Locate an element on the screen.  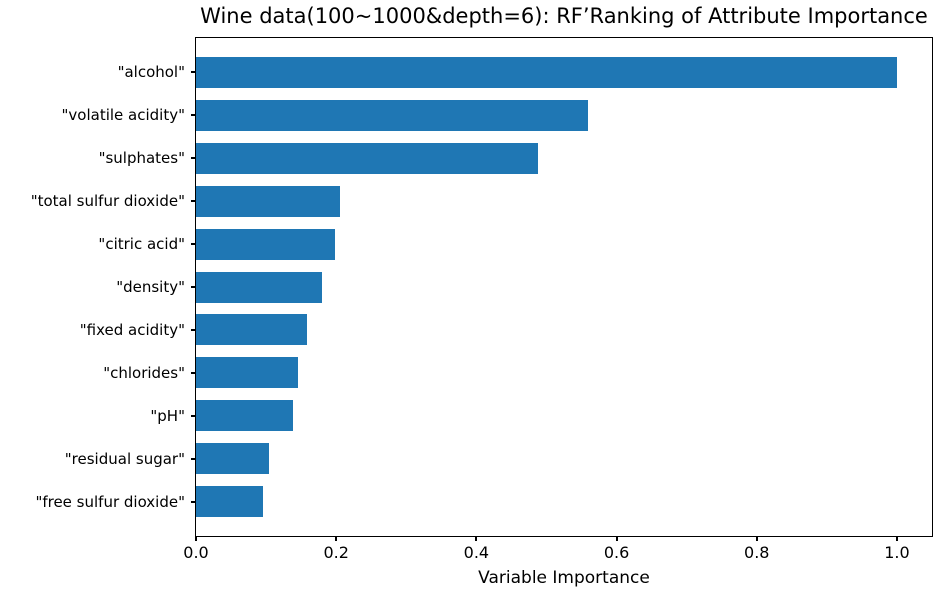
x-axis-label: Variable Importance is located at coordinates (564, 578).